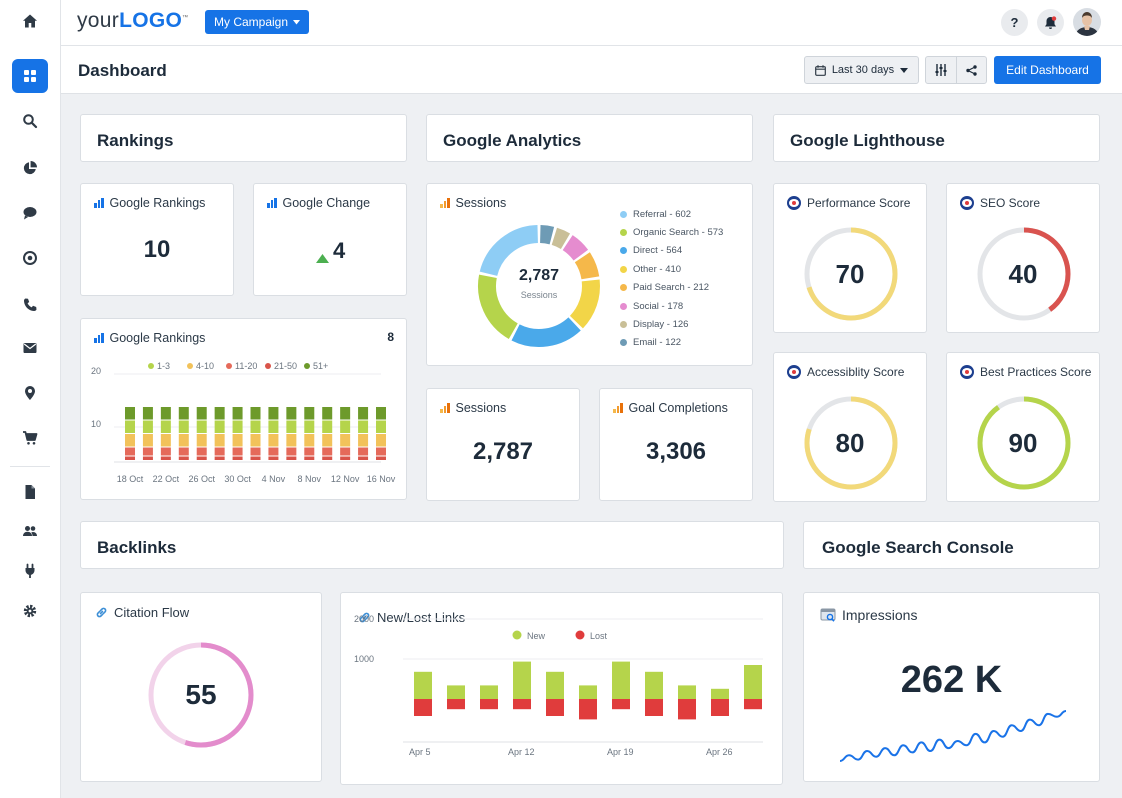  I want to click on performance-value: 70, so click(850, 274).